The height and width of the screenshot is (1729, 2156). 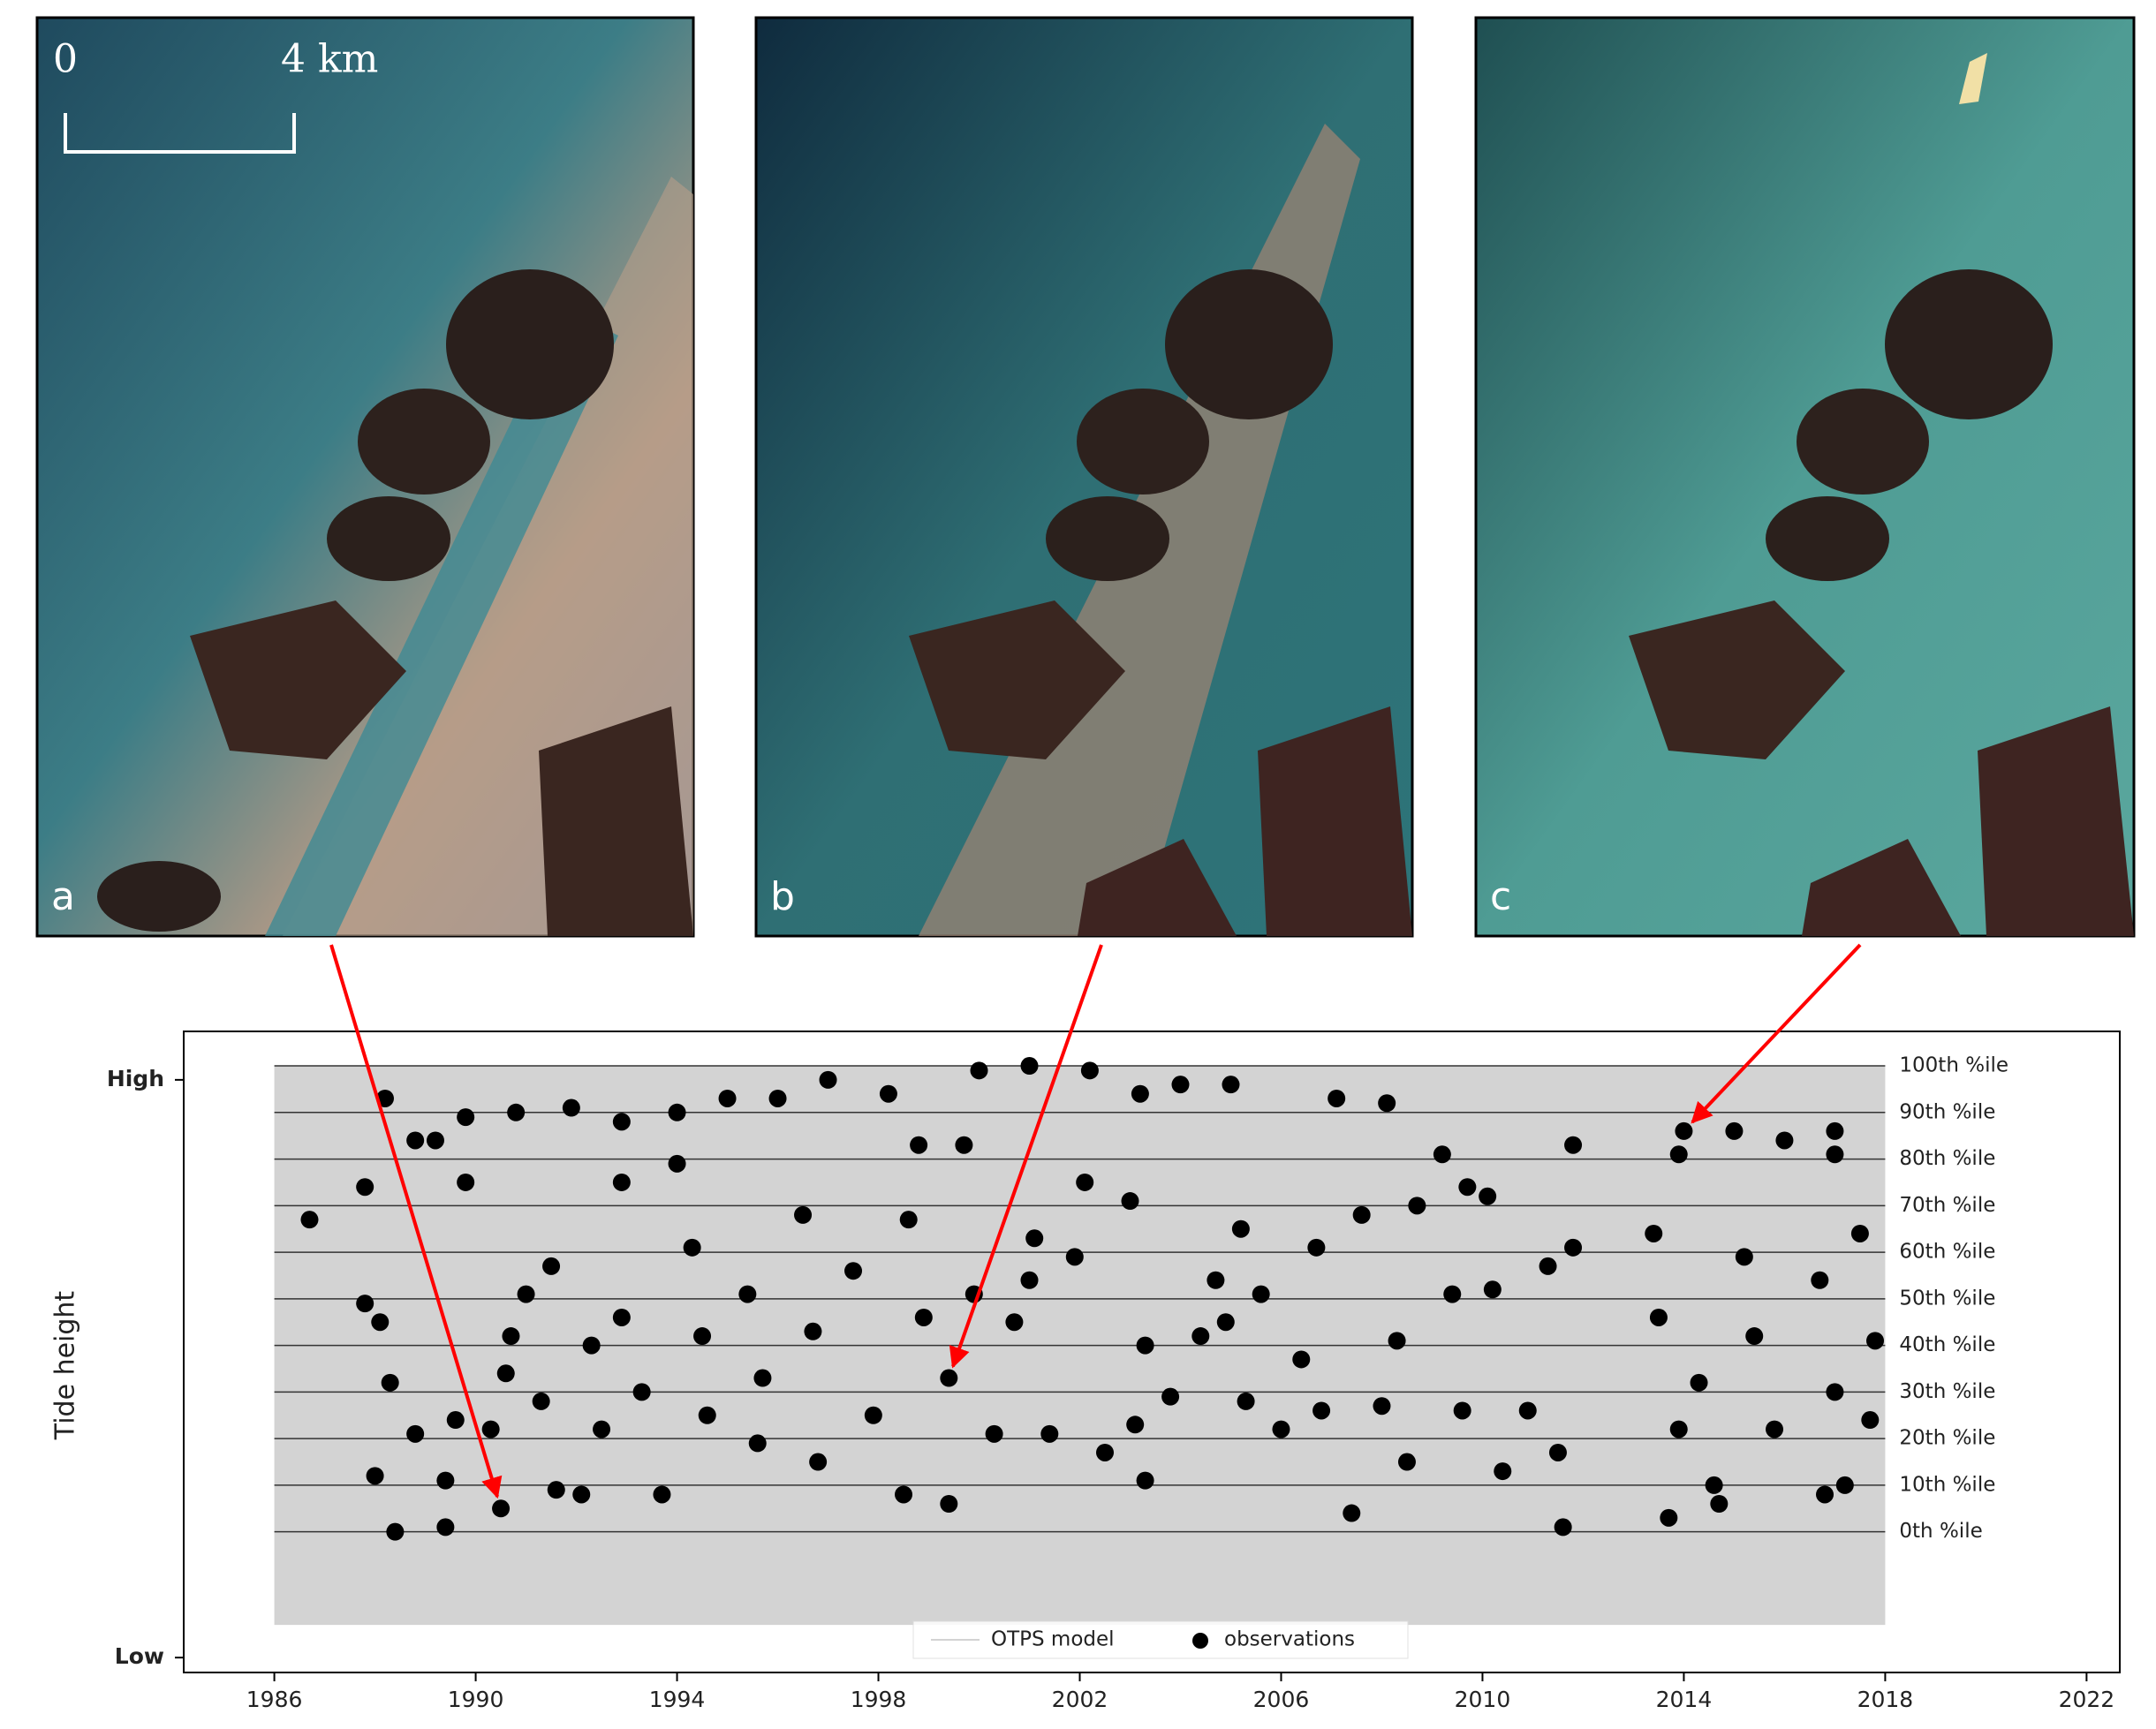 I want to click on scale-end: 4 km, so click(x=329, y=59).